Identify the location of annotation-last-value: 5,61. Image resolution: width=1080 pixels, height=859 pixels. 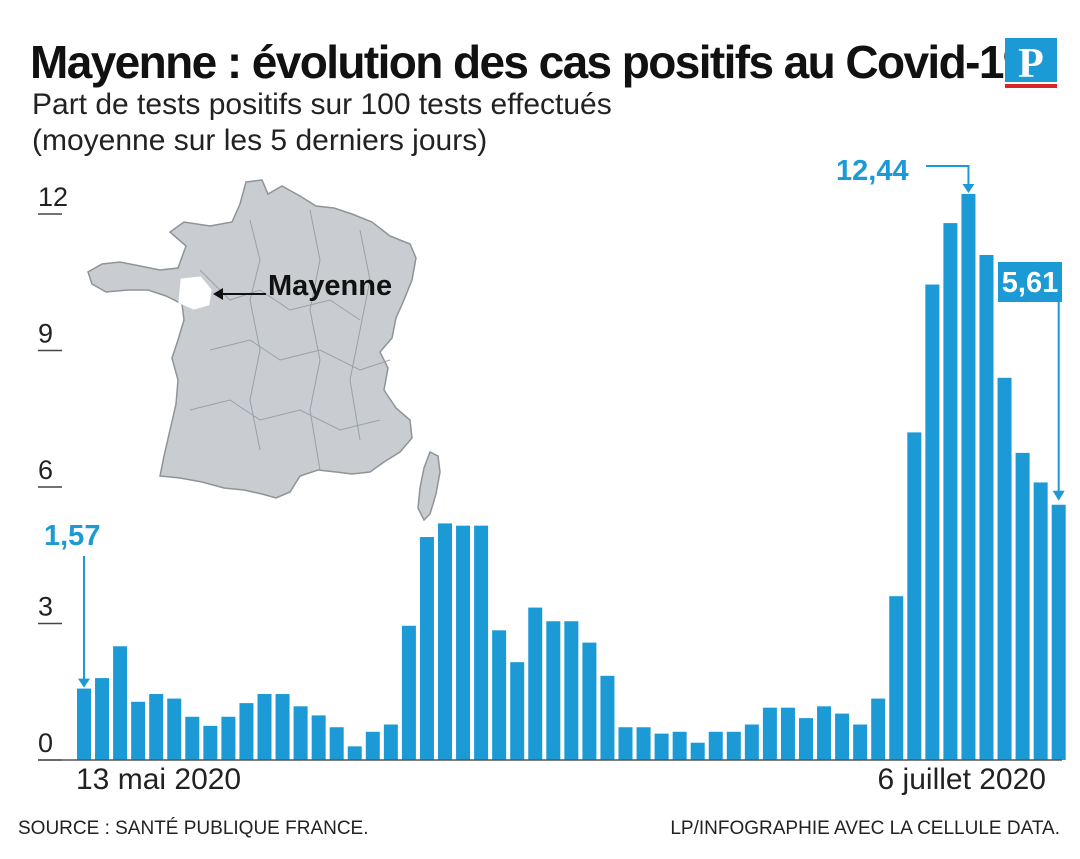
(1030, 283).